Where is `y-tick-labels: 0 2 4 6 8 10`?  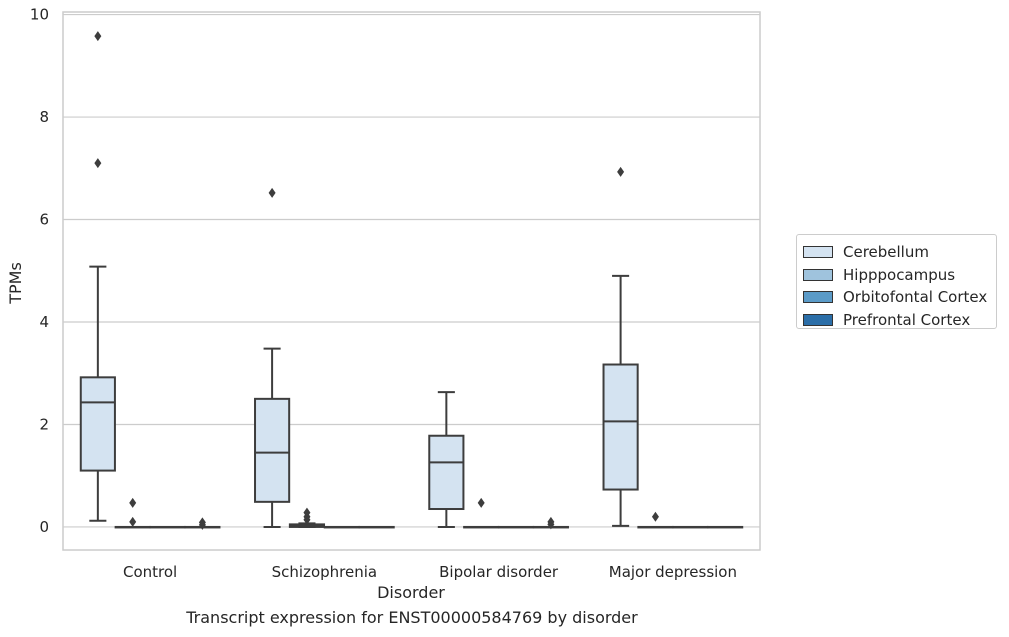
y-tick-labels: 0 2 4 6 8 10 is located at coordinates (39, 271).